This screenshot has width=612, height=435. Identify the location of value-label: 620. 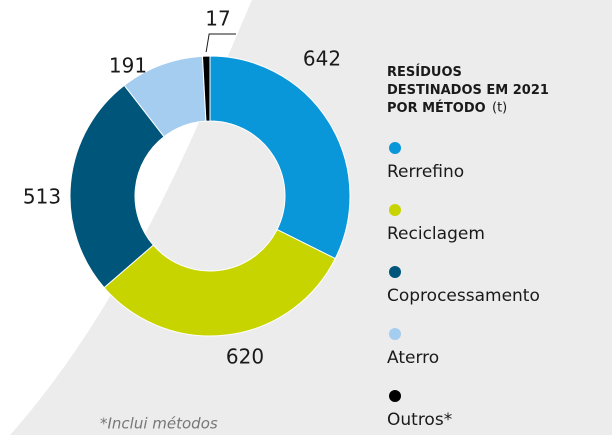
(245, 357).